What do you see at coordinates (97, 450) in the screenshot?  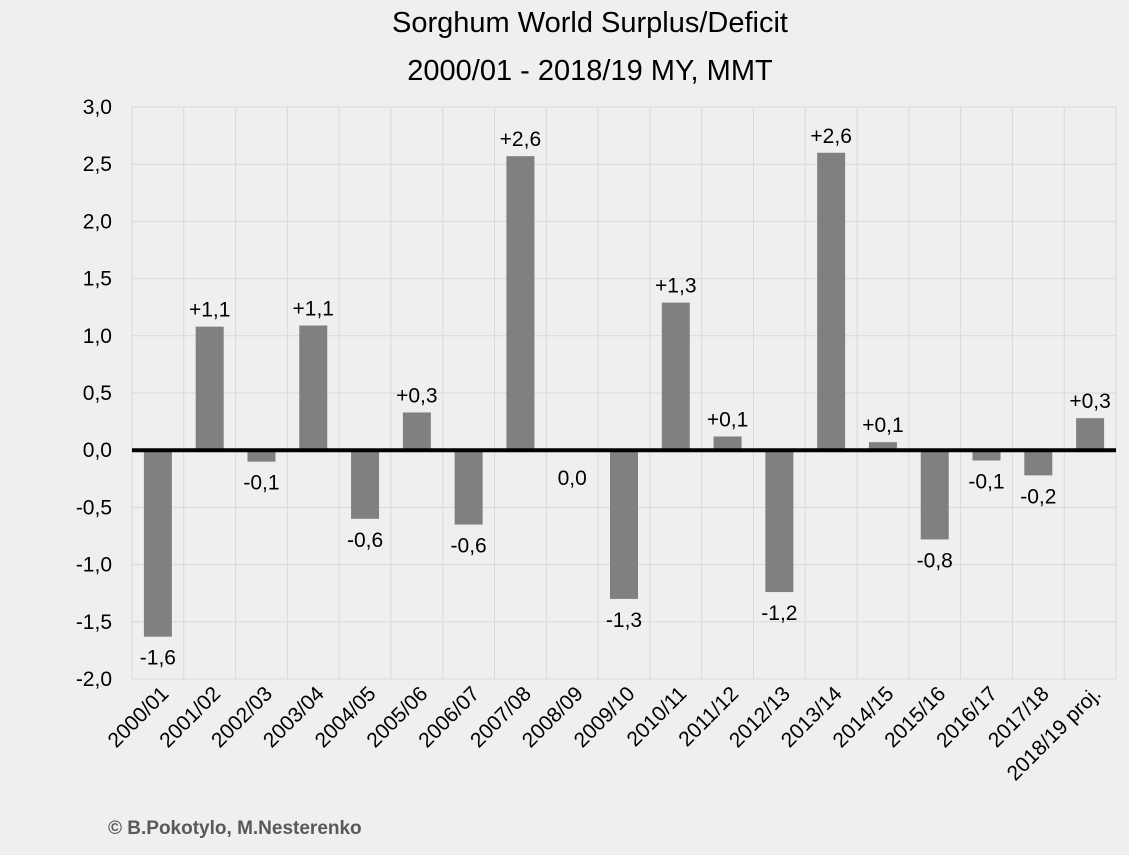 I see `y-tick-label: 0,0` at bounding box center [97, 450].